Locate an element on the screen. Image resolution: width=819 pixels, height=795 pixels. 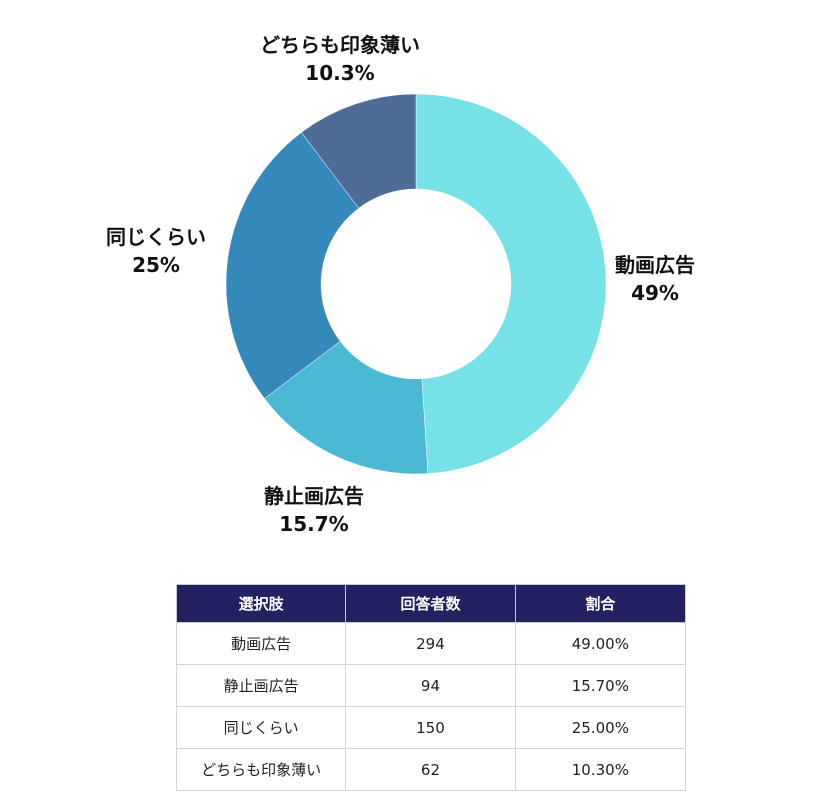
cell-count: 94 is located at coordinates (430, 685).